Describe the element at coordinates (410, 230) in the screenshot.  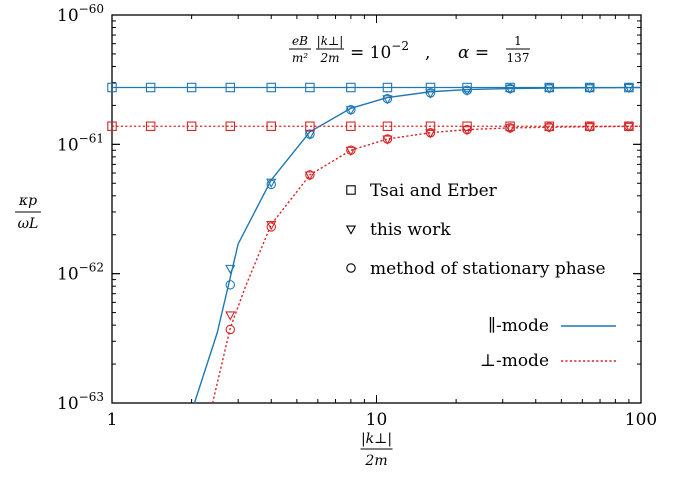
I see `legend-label-triangle: this work` at that location.